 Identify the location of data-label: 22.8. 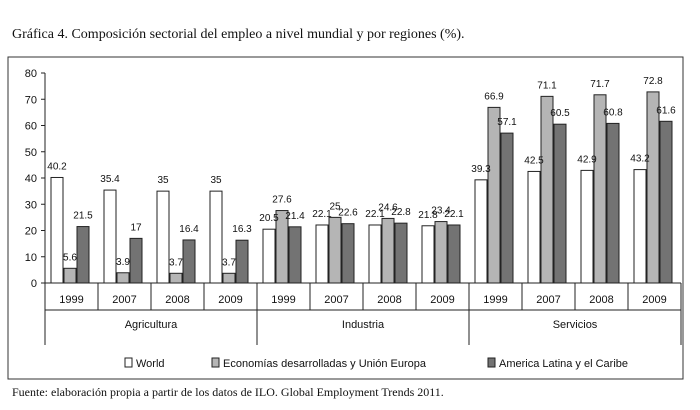
(401, 212).